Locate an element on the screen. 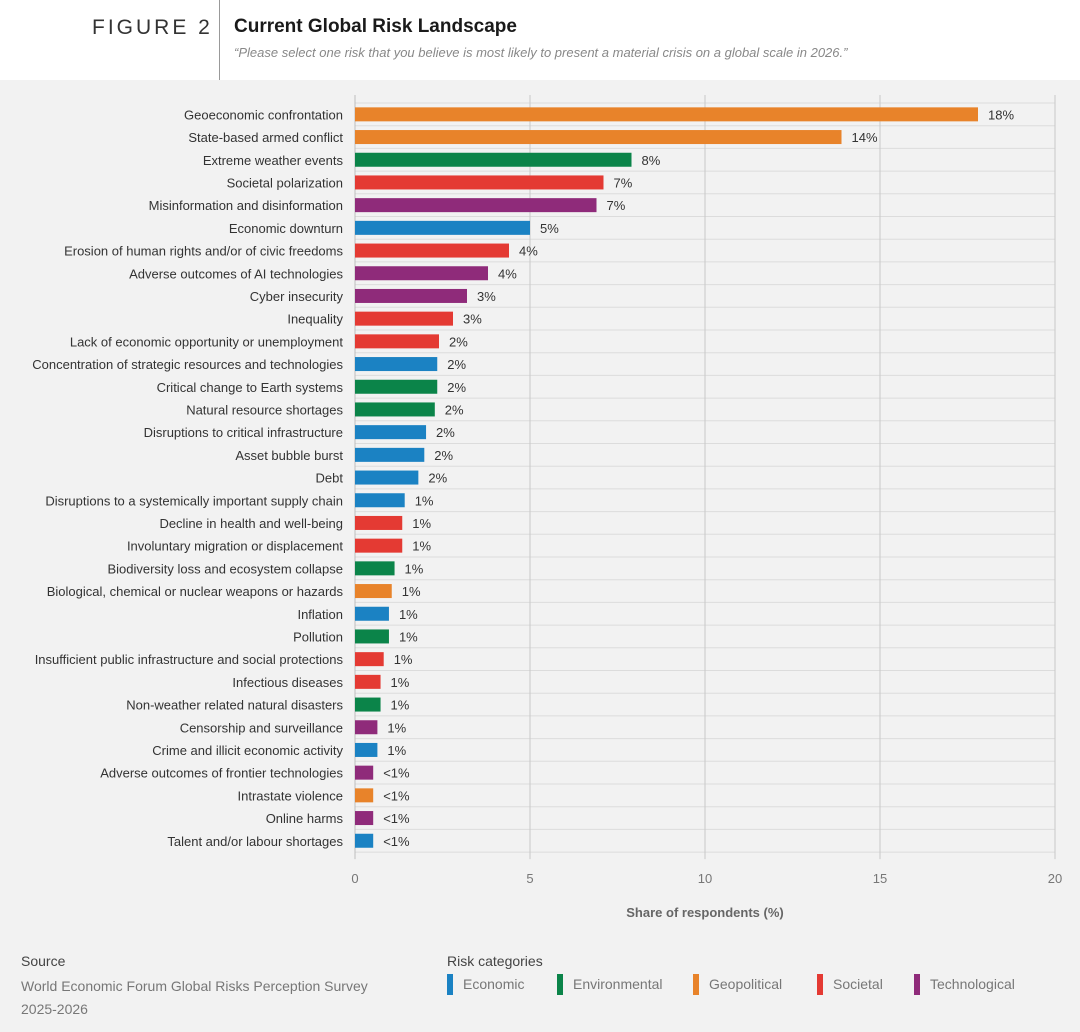 This screenshot has height=1032, width=1080. legend-label: Environmental is located at coordinates (618, 984).